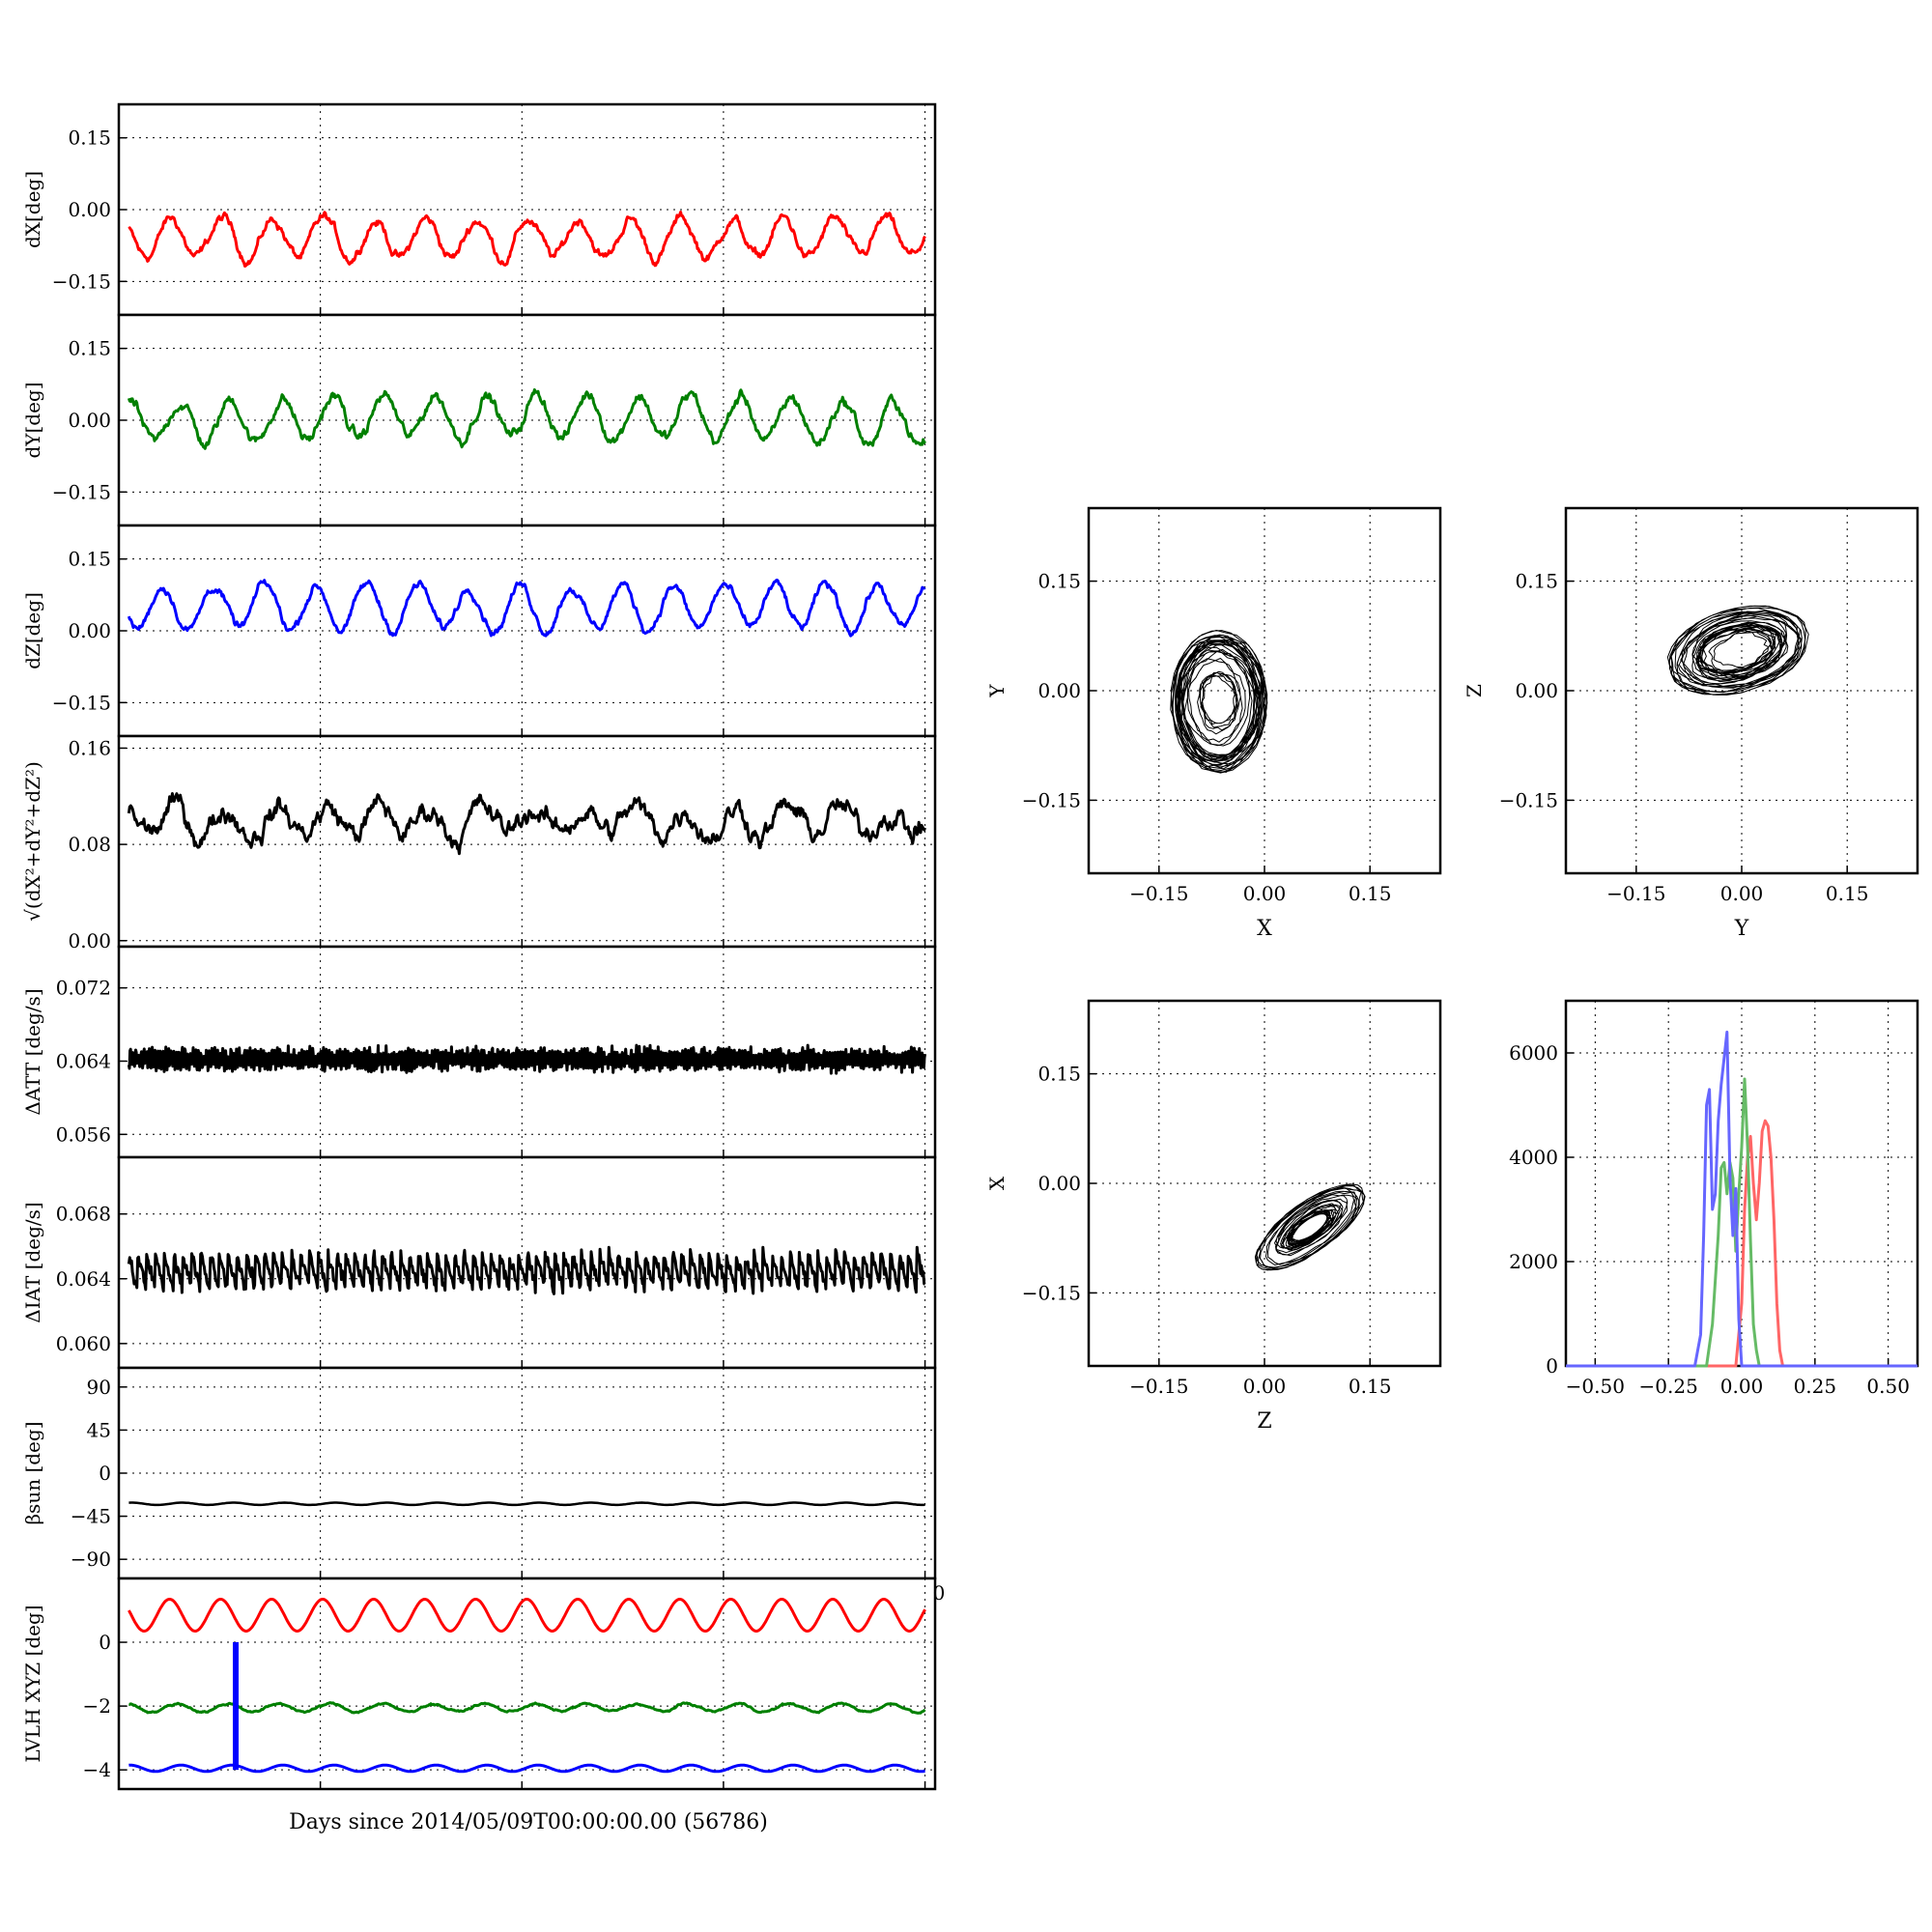 This screenshot has width=1932, height=1932. I want to click on panel-dX: 0.15 0.00 −0.15 dX[deg], so click(479, 209).